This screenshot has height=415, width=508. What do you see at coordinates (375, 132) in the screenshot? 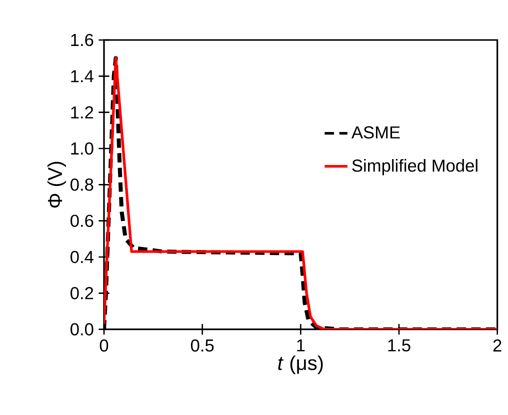
I see `legend-label: ASME` at bounding box center [375, 132].